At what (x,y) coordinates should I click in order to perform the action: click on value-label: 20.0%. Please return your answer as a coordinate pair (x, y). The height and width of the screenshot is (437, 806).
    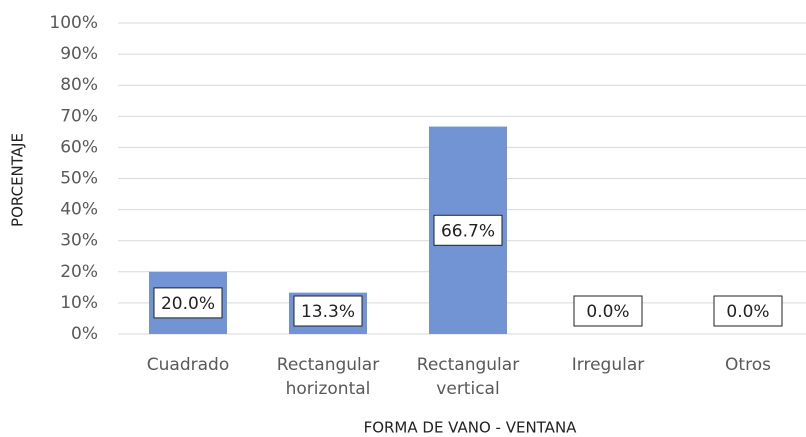
    Looking at the image, I should click on (188, 304).